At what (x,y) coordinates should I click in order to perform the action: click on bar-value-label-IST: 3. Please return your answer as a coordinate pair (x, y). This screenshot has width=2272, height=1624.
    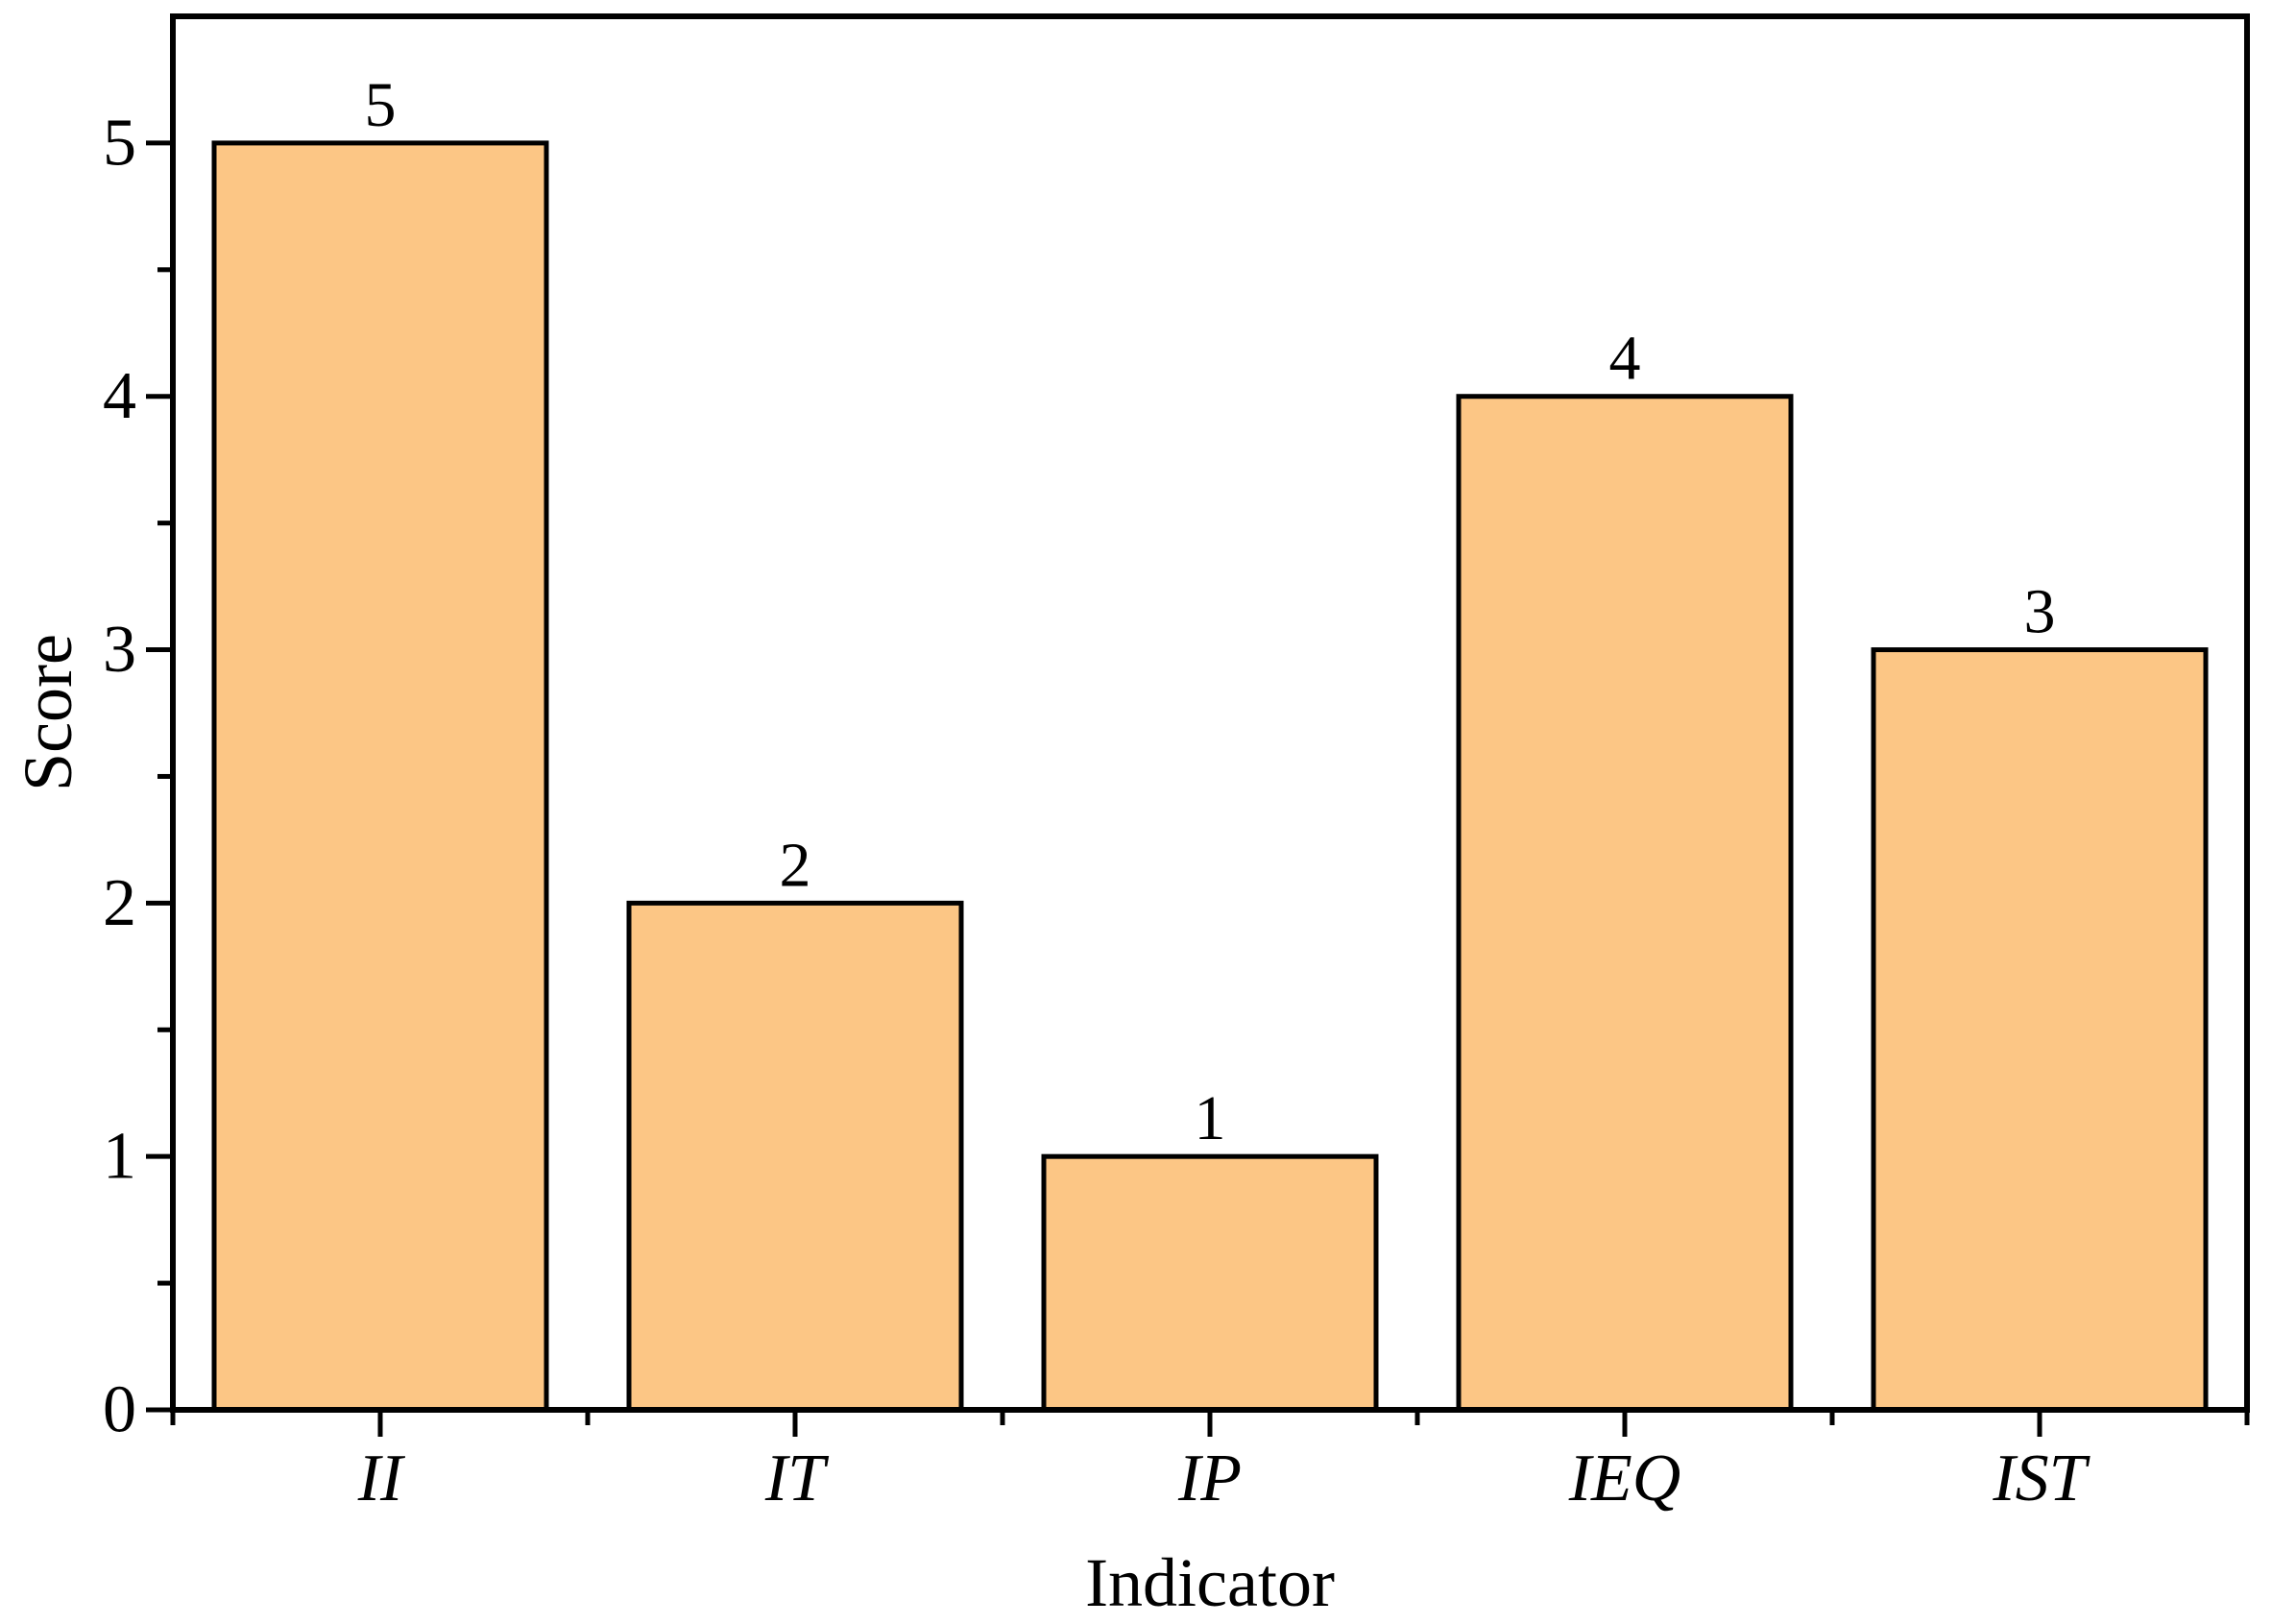
    Looking at the image, I should click on (2040, 612).